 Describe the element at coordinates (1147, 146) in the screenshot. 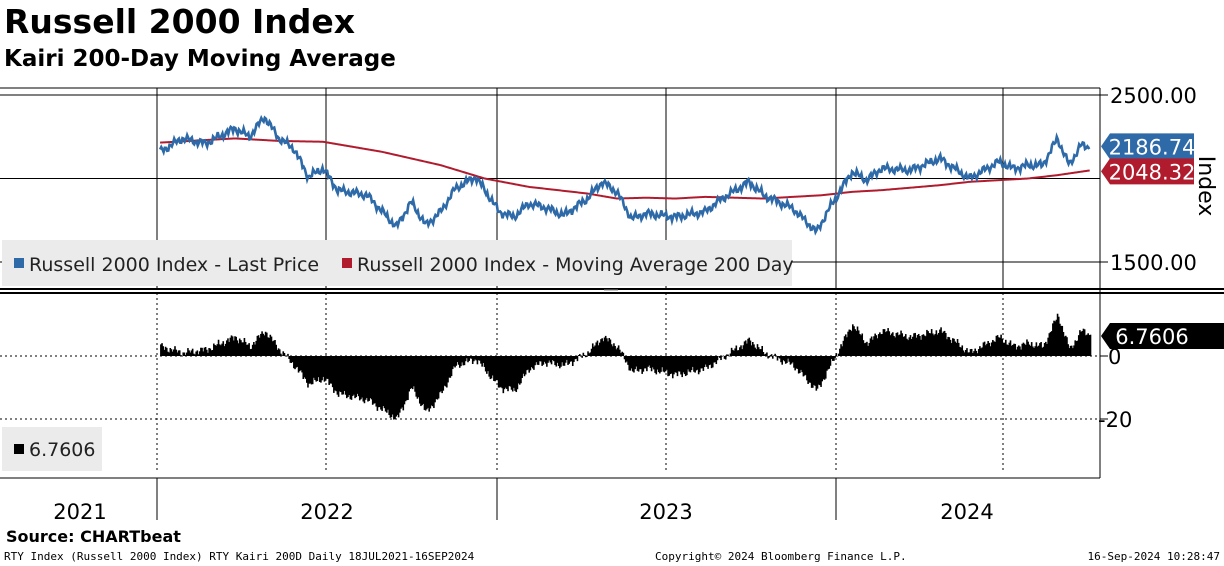

I see `last-price-tag-box` at that location.